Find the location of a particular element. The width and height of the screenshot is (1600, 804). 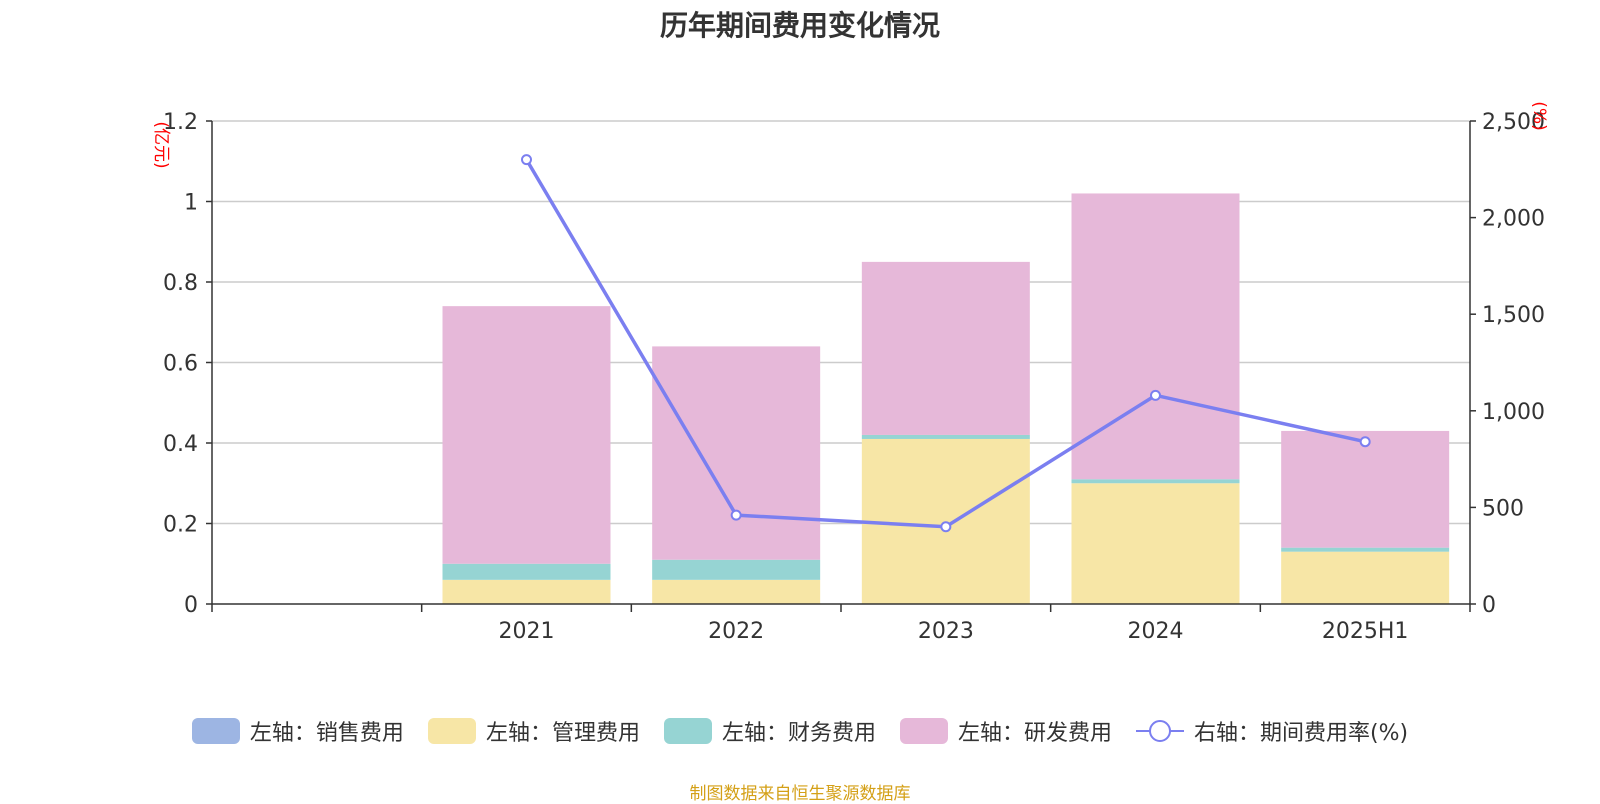

legend-item: 左轴：财务费用 is located at coordinates (769, 731).